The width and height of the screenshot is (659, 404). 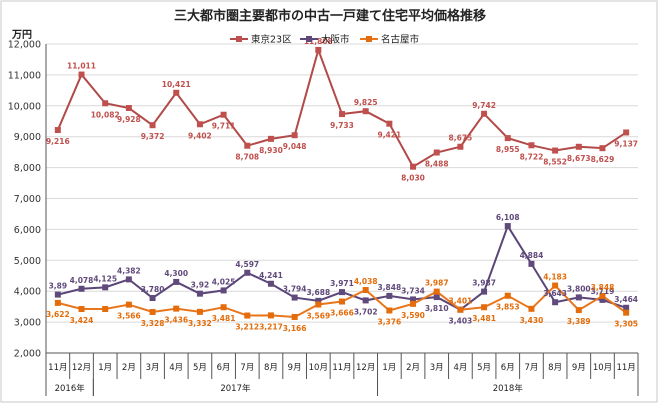 What do you see at coordinates (484, 105) in the screenshot?
I see `data-label: 9,742` at bounding box center [484, 105].